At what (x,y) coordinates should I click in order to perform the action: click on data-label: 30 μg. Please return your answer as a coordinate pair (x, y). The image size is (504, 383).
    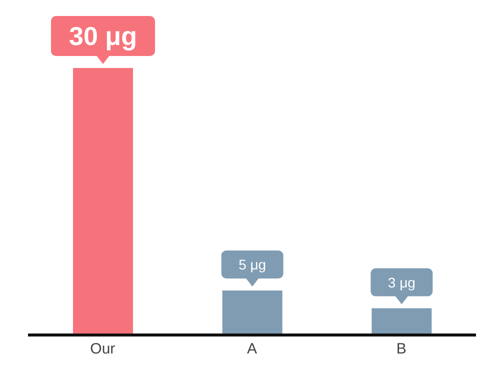
    Looking at the image, I should click on (103, 36).